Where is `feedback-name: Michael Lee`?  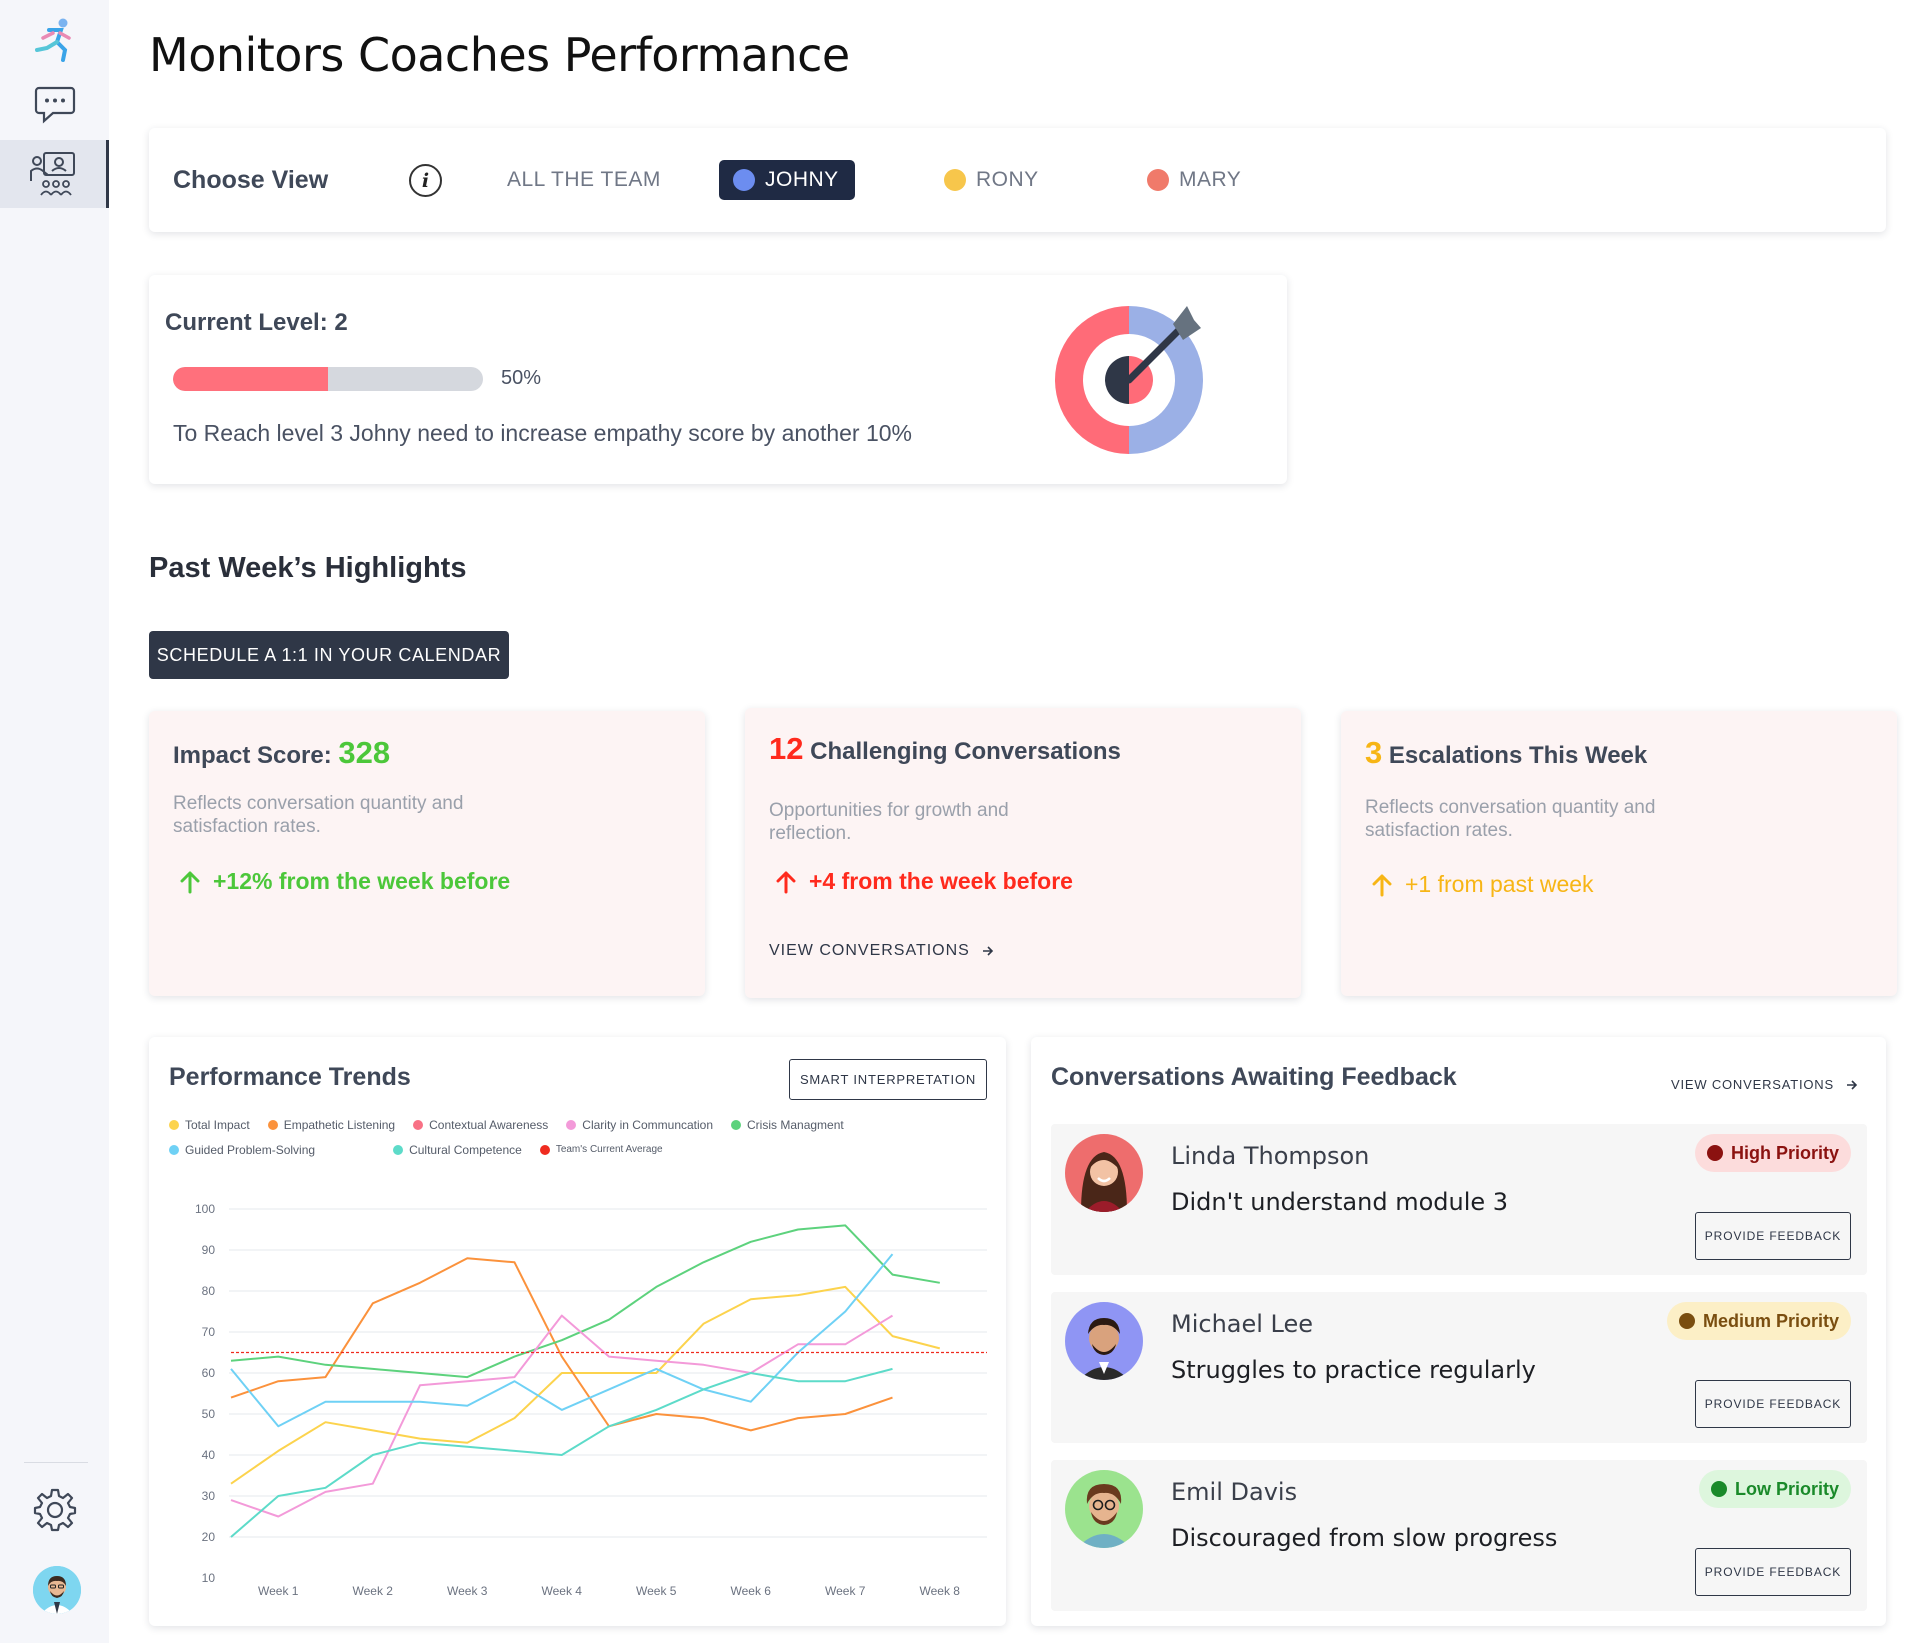
feedback-name: Michael Lee is located at coordinates (1242, 1324).